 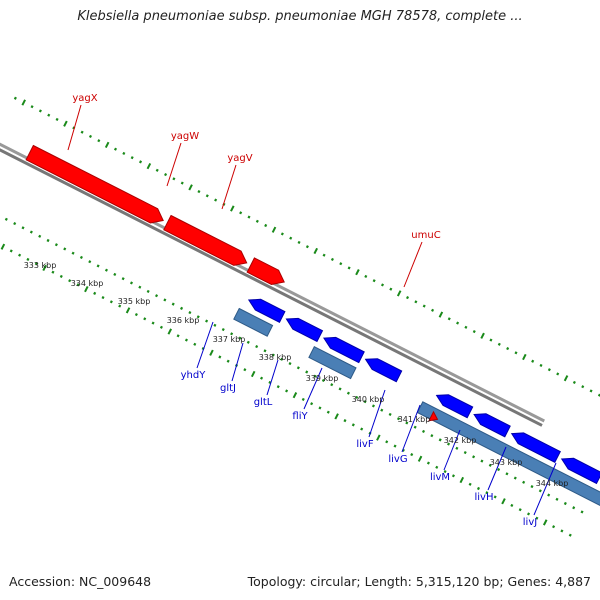 What do you see at coordinates (413, 264) in the screenshot?
I see `leader-umuC` at bounding box center [413, 264].